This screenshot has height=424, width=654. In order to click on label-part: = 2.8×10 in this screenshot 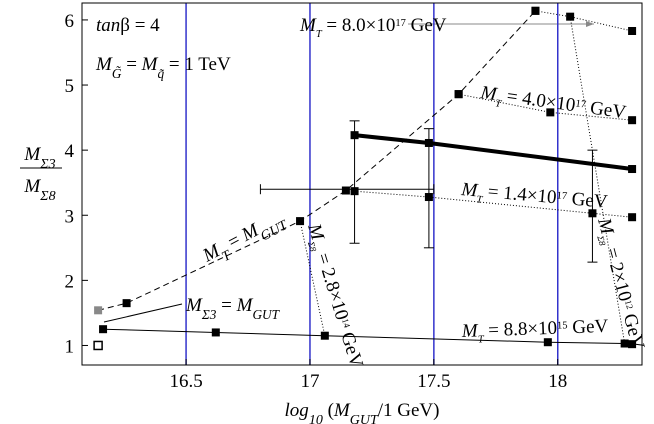, I will do `click(332, 284)`.